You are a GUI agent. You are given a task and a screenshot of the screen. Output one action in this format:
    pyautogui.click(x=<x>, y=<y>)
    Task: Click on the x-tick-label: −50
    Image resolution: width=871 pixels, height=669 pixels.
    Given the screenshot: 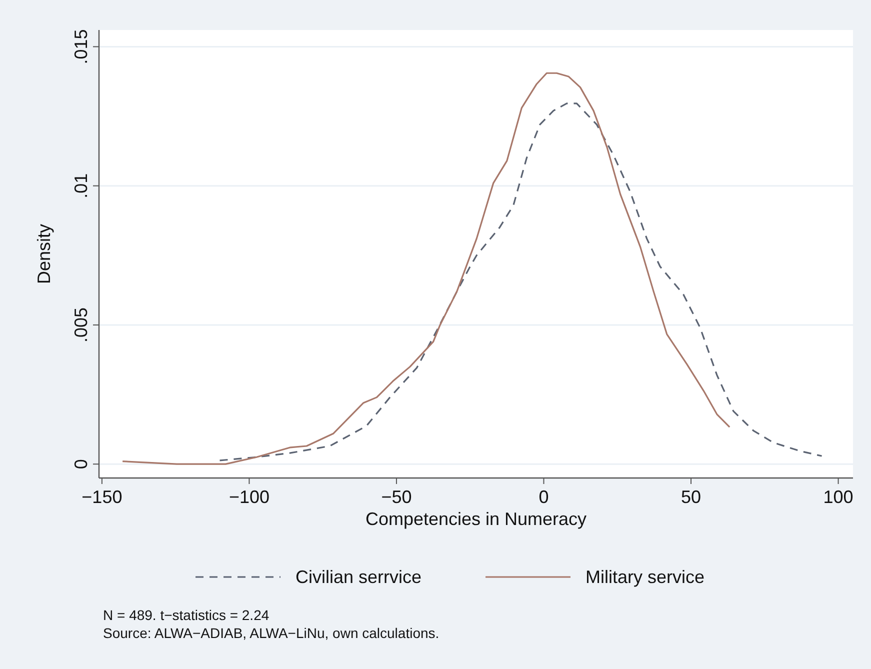 What is the action you would take?
    pyautogui.click(x=396, y=497)
    